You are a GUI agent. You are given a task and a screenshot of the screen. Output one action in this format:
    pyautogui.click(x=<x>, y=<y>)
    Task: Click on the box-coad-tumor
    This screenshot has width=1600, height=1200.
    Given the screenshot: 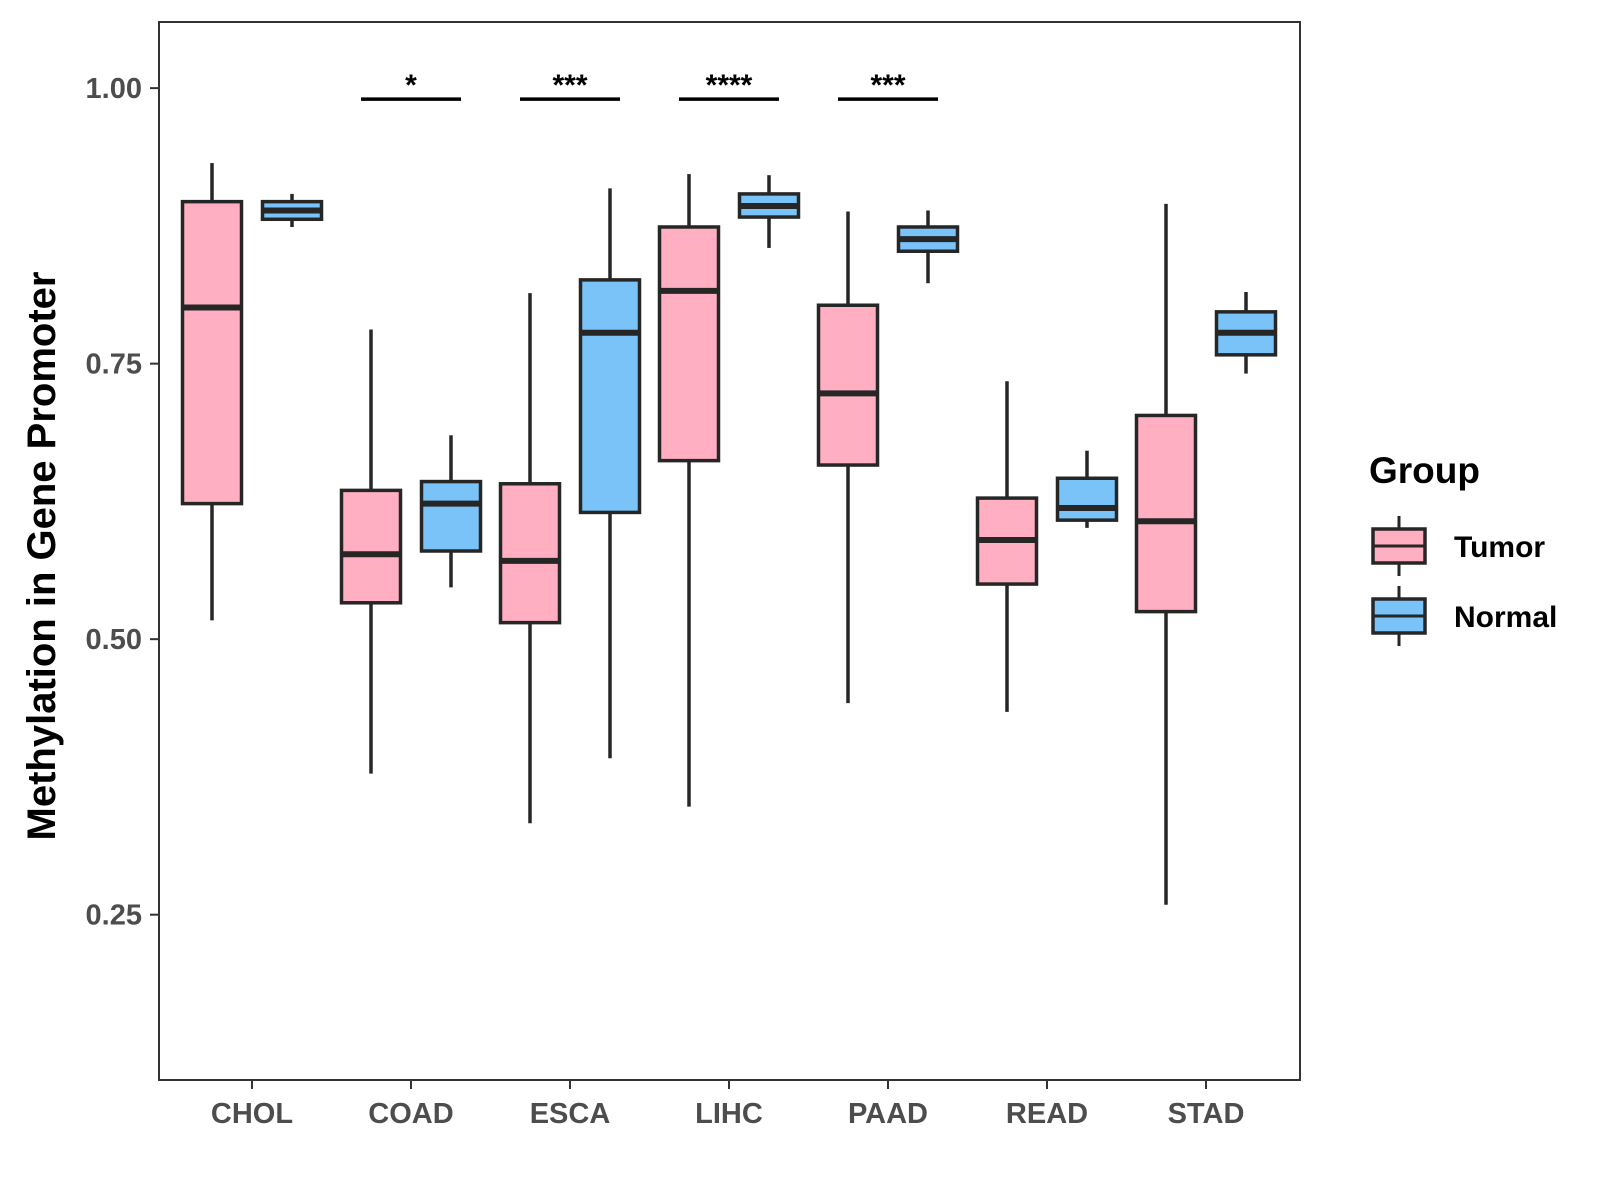 What is the action you would take?
    pyautogui.click(x=371, y=551)
    